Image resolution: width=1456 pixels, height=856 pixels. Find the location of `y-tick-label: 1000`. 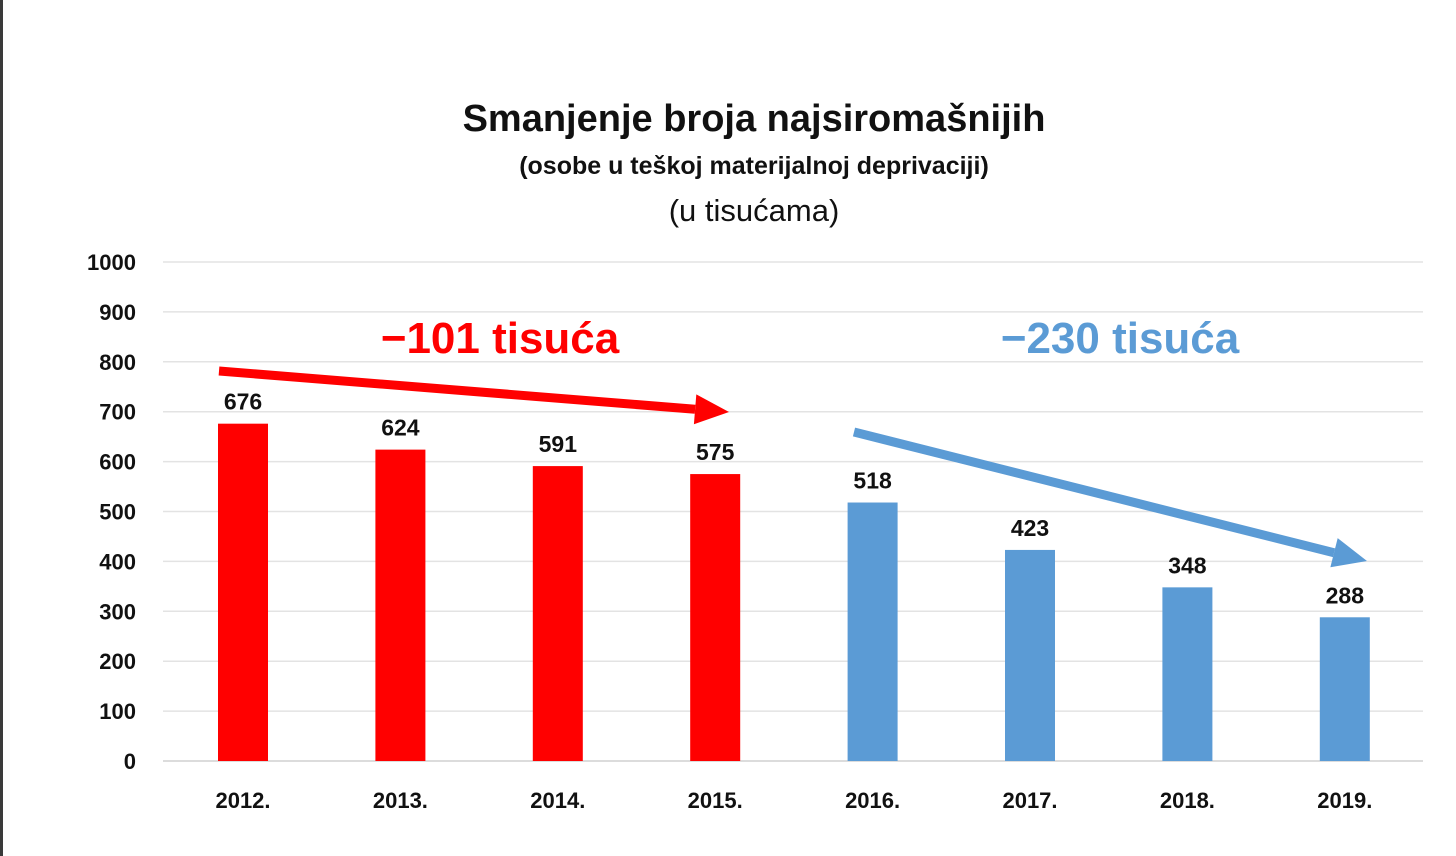

y-tick-label: 1000 is located at coordinates (111, 262).